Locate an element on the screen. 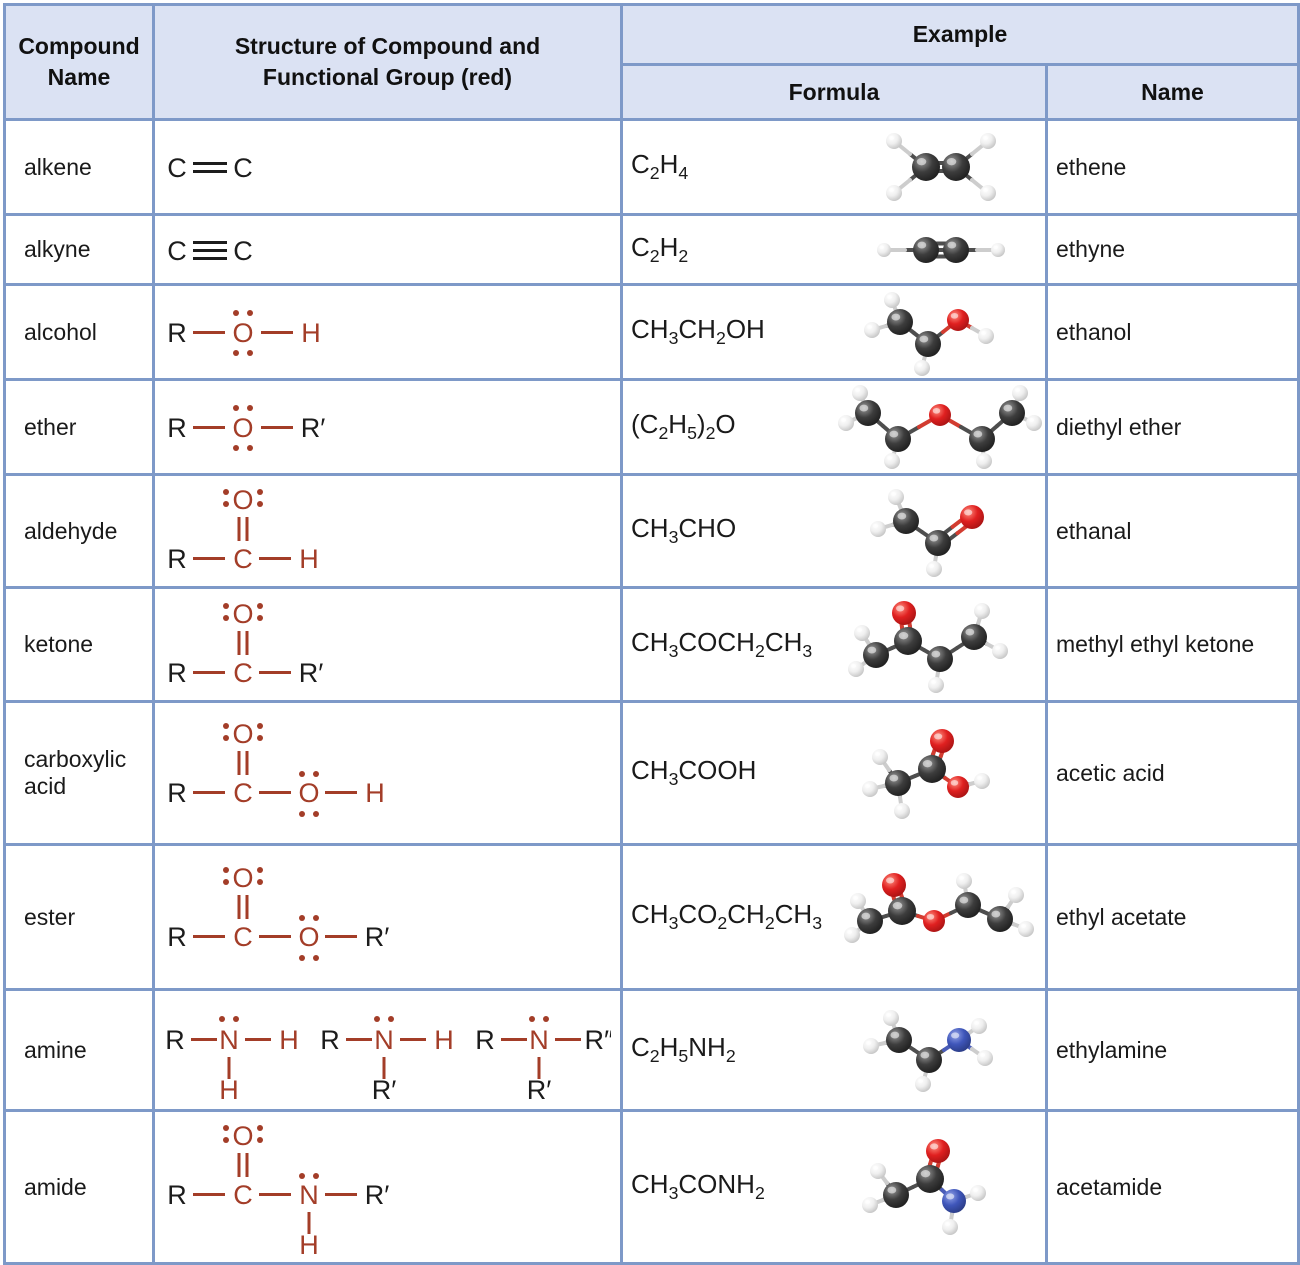  header-example: Example is located at coordinates (959, 34).